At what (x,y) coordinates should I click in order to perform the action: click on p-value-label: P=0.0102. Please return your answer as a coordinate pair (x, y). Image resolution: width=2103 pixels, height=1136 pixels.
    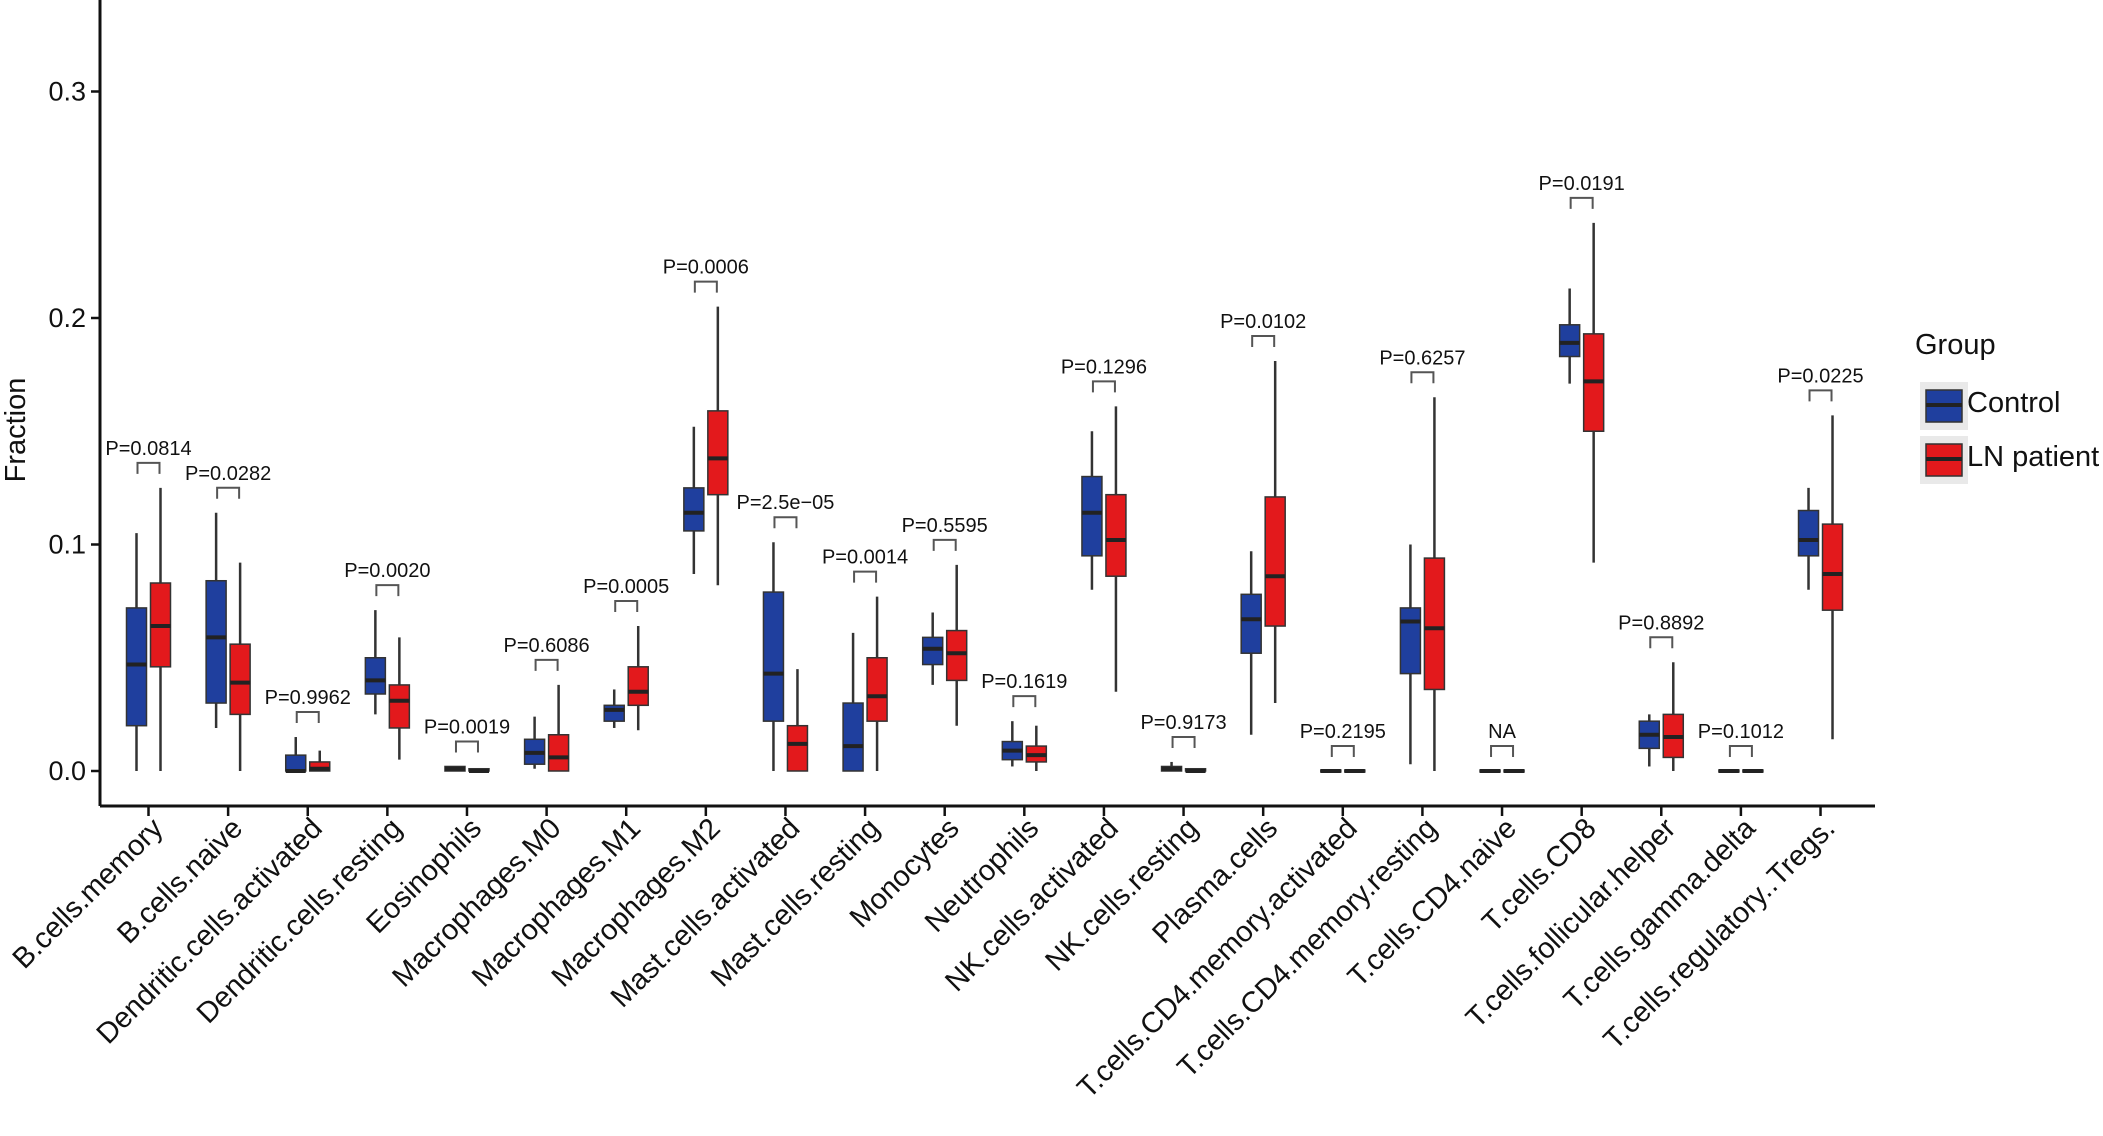
    Looking at the image, I should click on (1263, 322).